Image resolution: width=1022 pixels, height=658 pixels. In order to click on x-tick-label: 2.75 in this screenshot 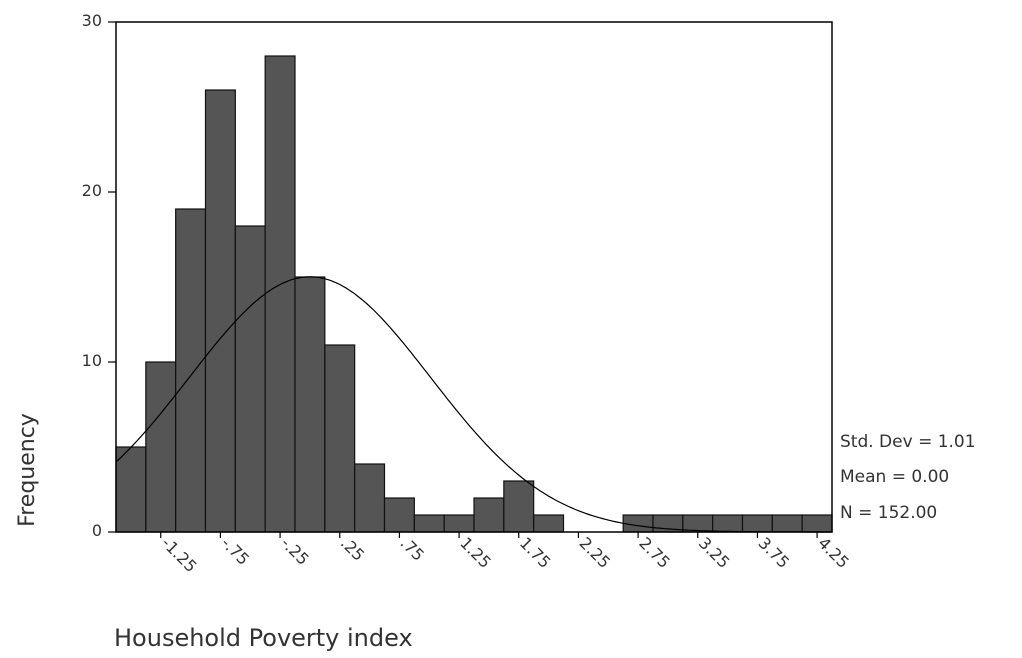, I will do `click(654, 552)`.